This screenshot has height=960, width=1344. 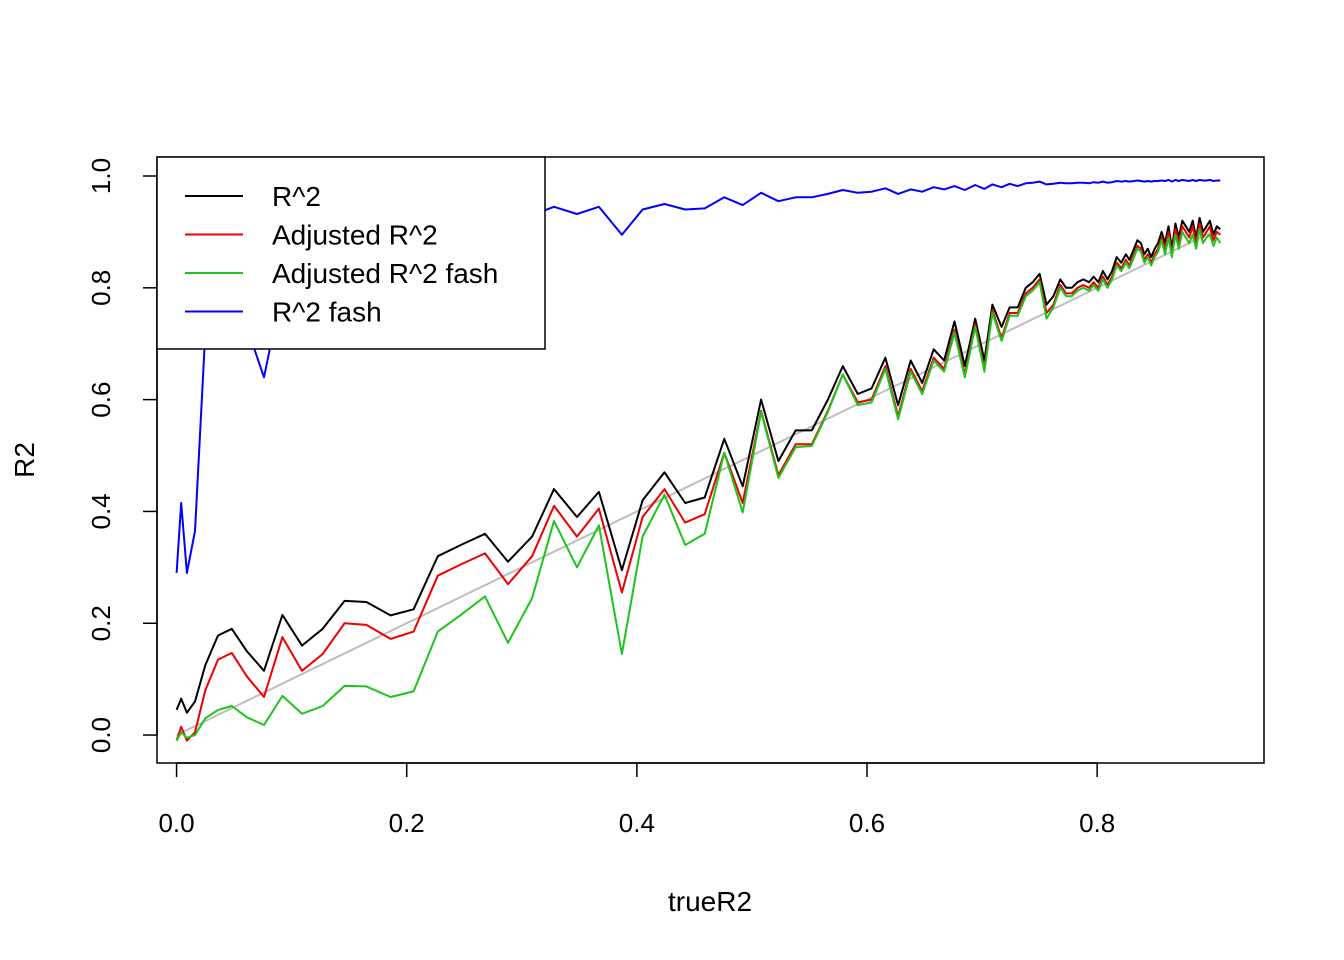 I want to click on y-tick-label: 1.0, so click(x=101, y=176).